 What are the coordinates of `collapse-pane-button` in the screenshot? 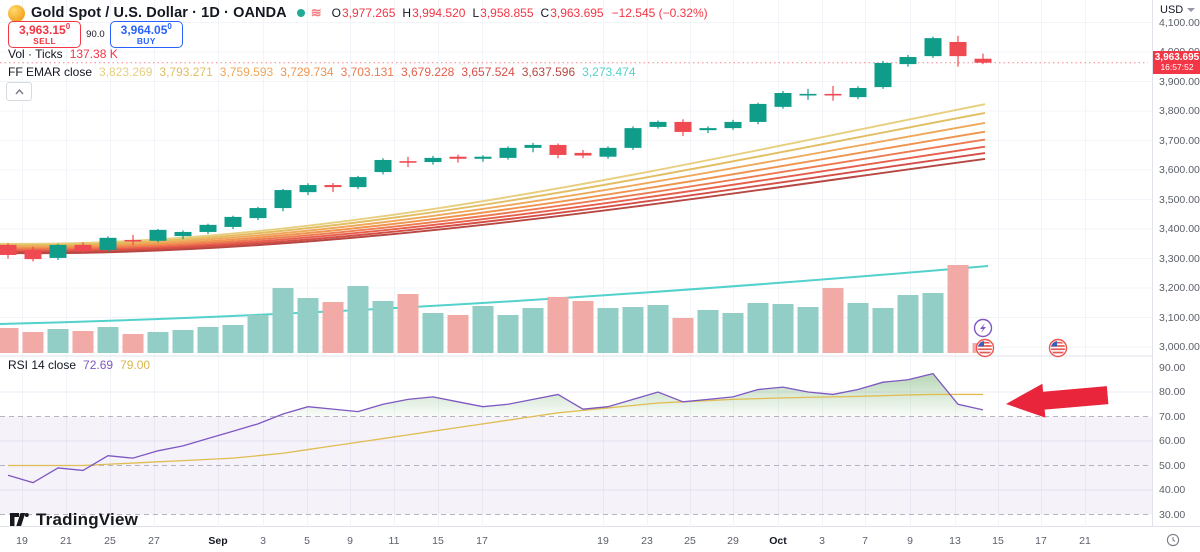 It's located at (19, 91).